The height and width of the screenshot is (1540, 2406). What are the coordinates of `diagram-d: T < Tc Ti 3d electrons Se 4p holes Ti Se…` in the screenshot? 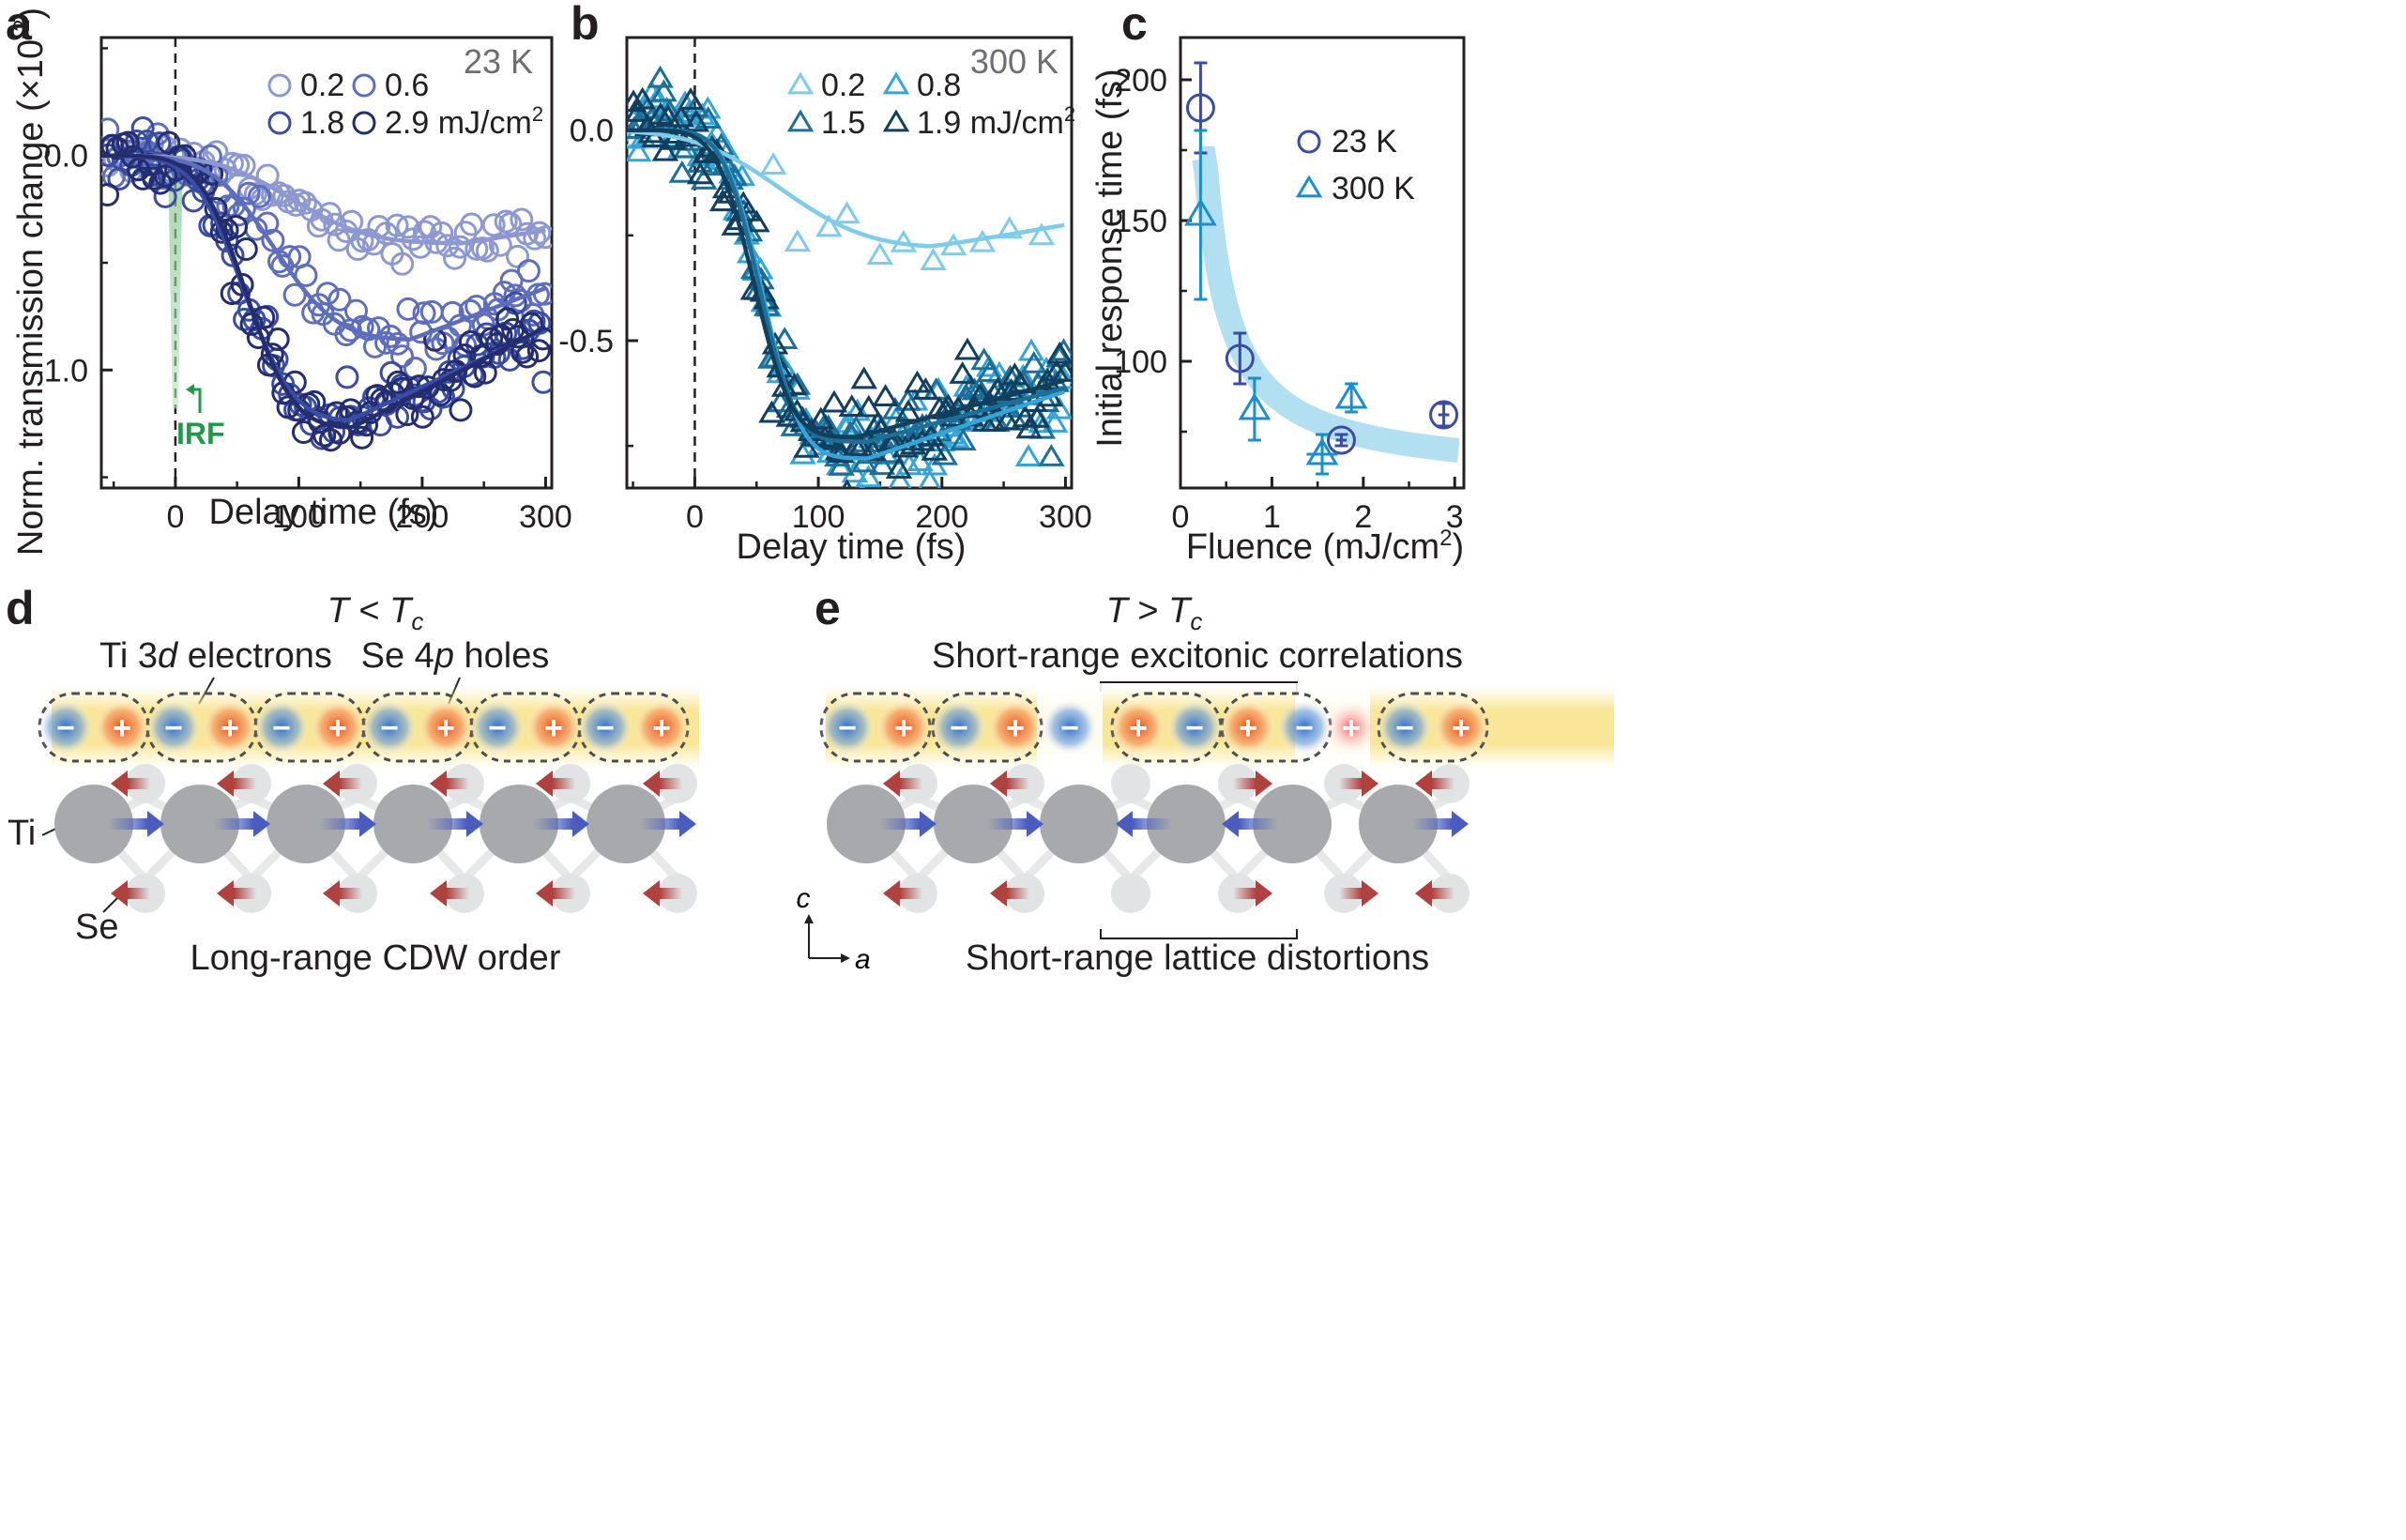 It's located at (353, 785).